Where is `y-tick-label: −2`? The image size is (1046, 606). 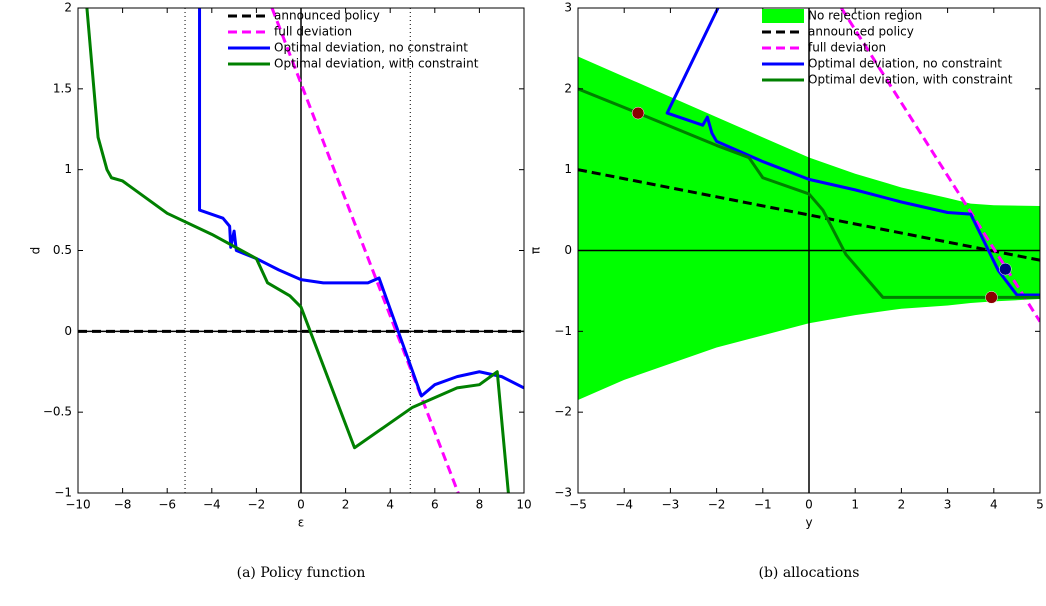
y-tick-label: −2 is located at coordinates (563, 412).